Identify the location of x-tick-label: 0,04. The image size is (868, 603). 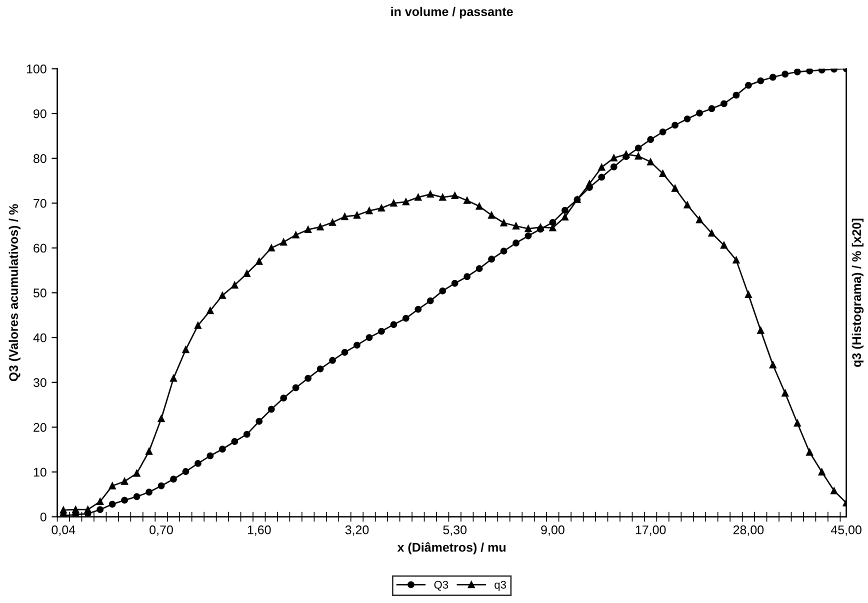
(64, 530).